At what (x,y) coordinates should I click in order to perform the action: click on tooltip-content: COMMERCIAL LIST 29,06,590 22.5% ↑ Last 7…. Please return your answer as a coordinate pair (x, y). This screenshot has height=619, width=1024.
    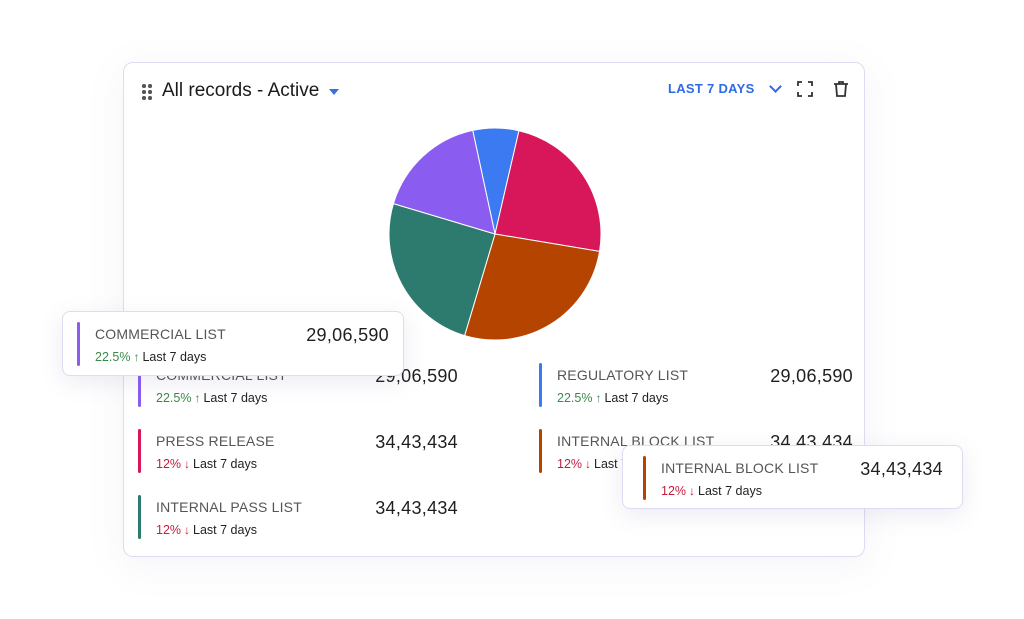
    Looking at the image, I should click on (233, 344).